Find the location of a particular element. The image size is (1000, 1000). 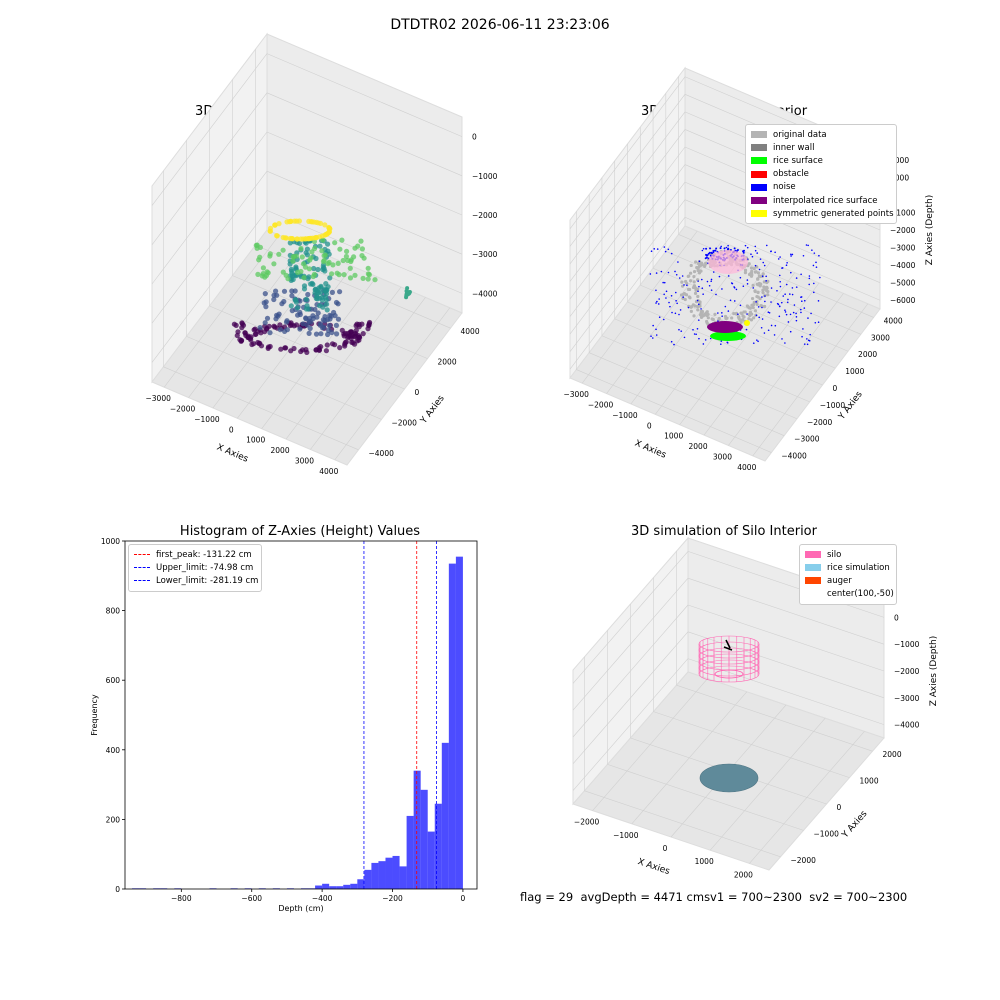

y-axis-label: Y Axies is located at coordinates (432, 410).